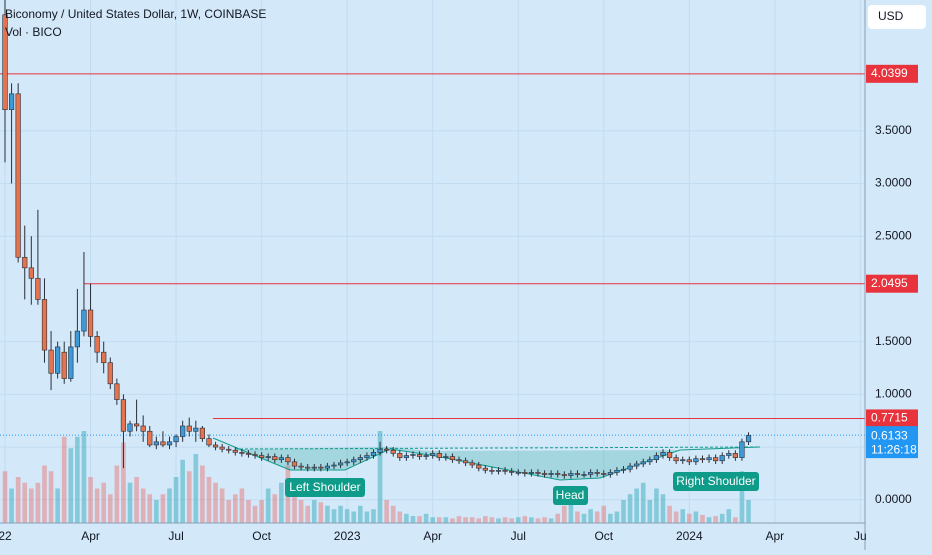 This screenshot has width=932, height=555. What do you see at coordinates (893, 499) in the screenshot?
I see `y-tick-label: 0.0000` at bounding box center [893, 499].